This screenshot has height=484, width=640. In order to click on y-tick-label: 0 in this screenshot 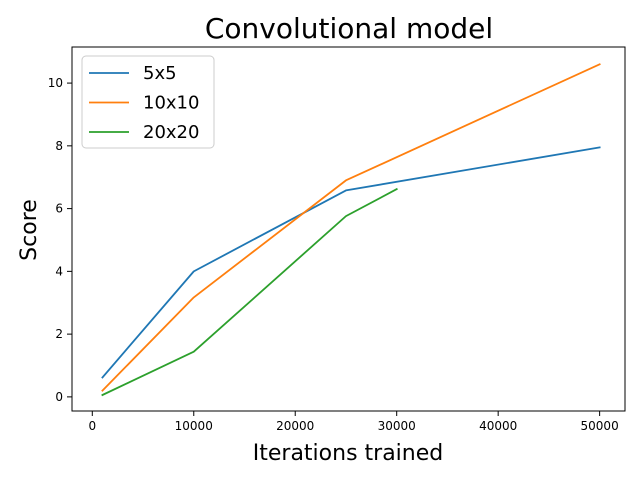, I will do `click(59, 397)`.